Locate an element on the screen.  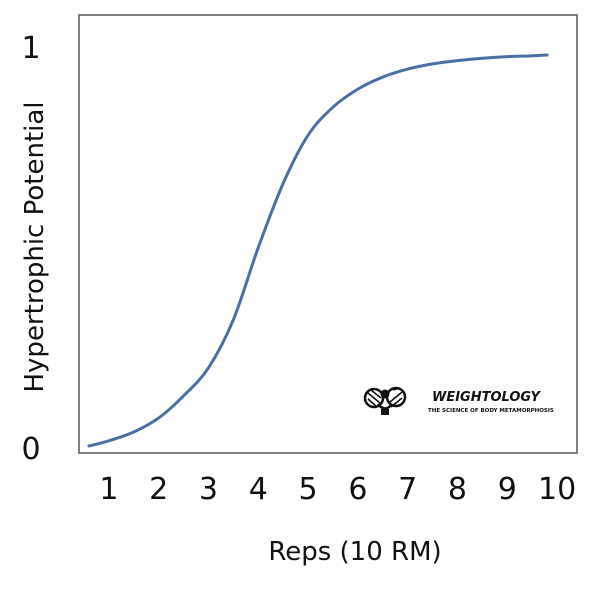
weightology-emblem-icon is located at coordinates (385, 400).